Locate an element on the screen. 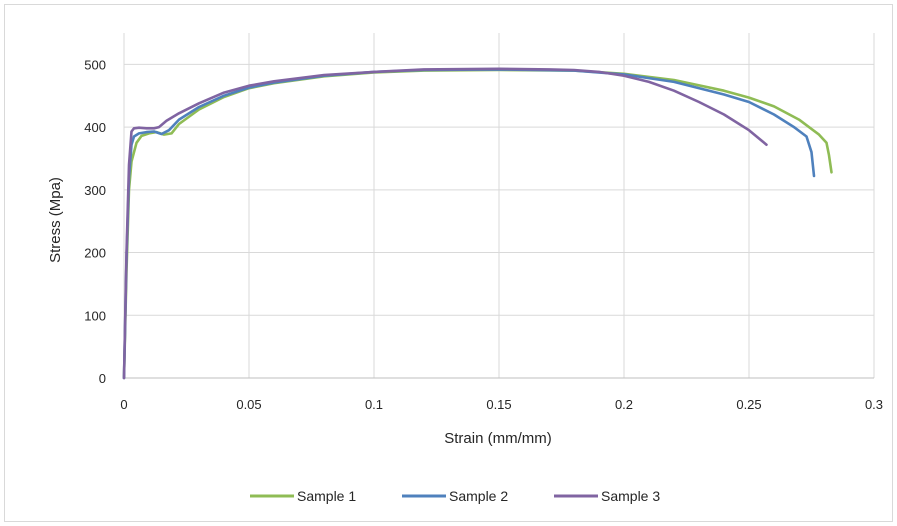 The width and height of the screenshot is (897, 526). y-tick-label: 300 is located at coordinates (95, 190).